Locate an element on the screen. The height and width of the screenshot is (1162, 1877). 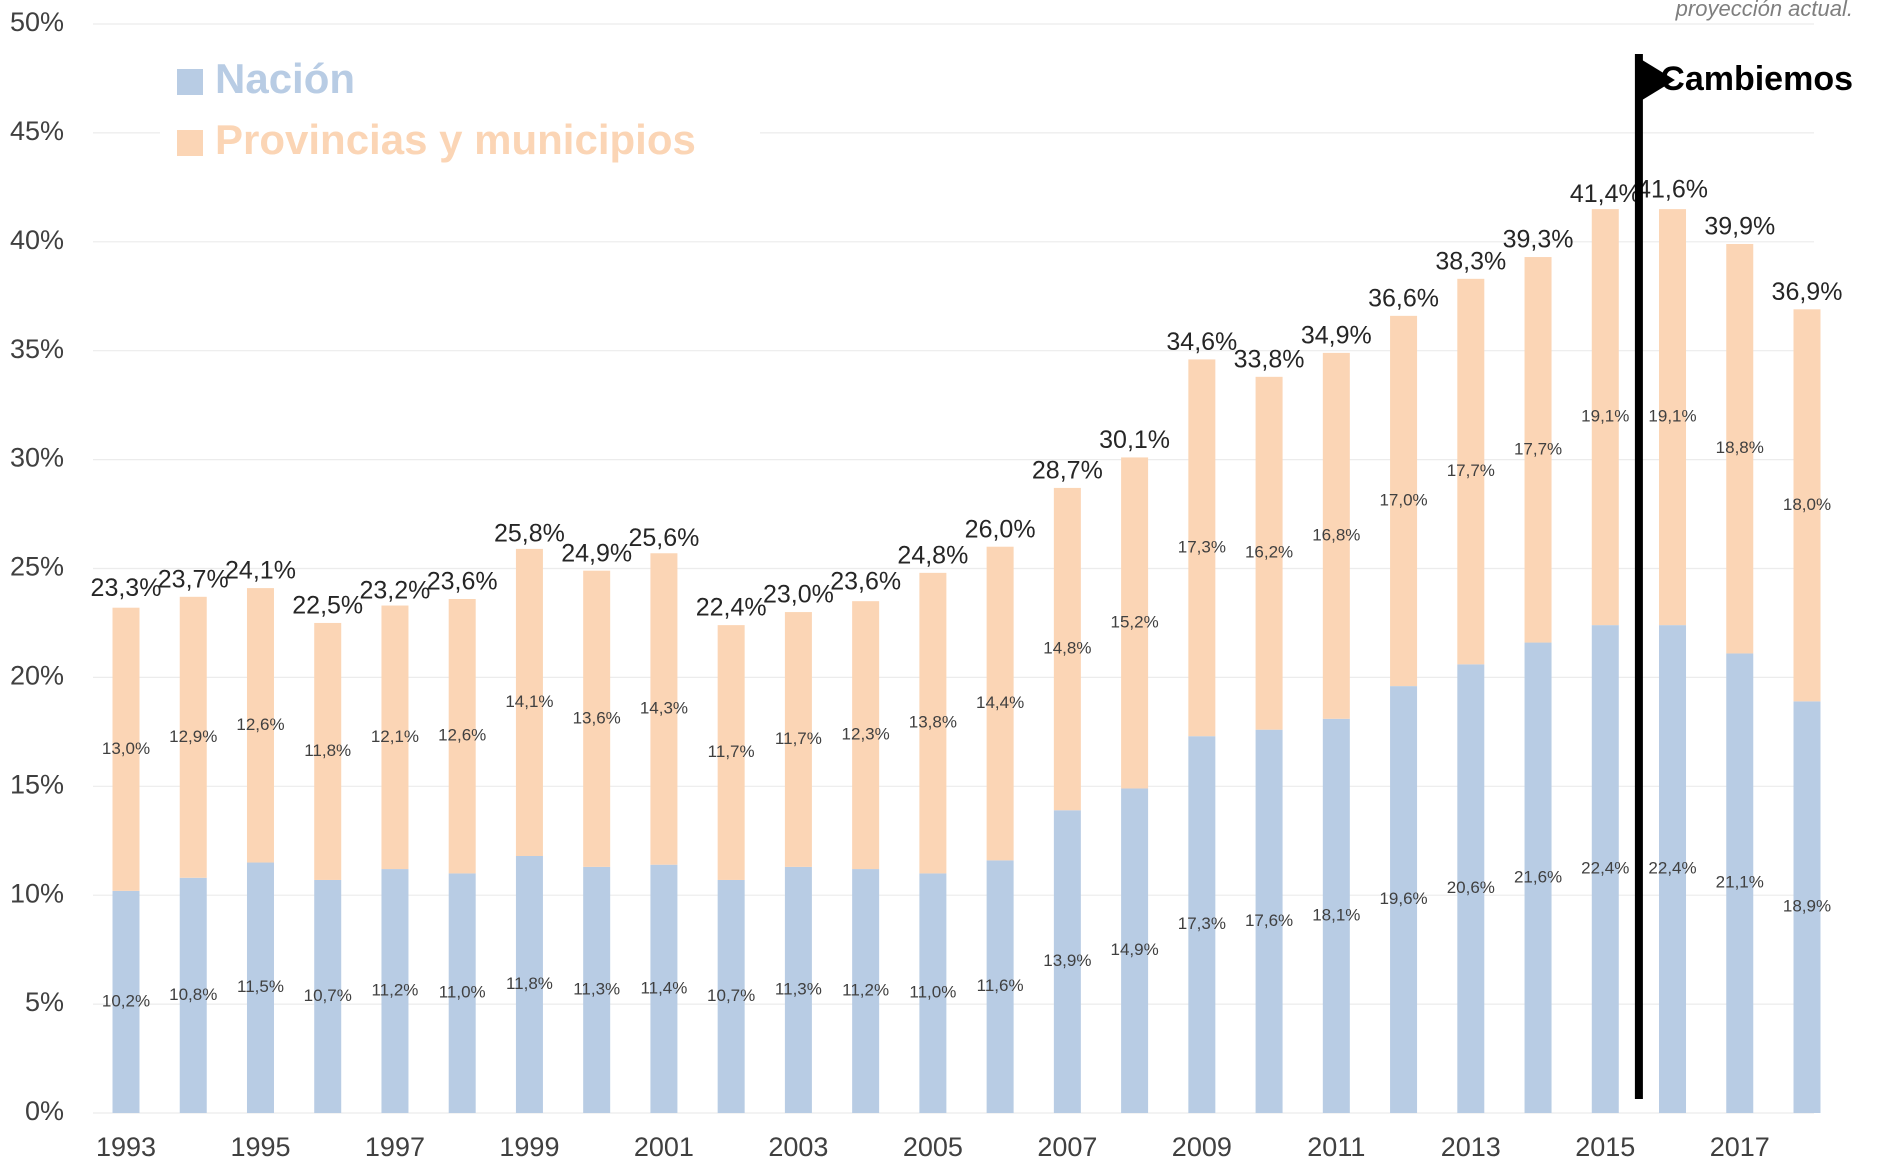
segment-label: 12,9% is located at coordinates (193, 736).